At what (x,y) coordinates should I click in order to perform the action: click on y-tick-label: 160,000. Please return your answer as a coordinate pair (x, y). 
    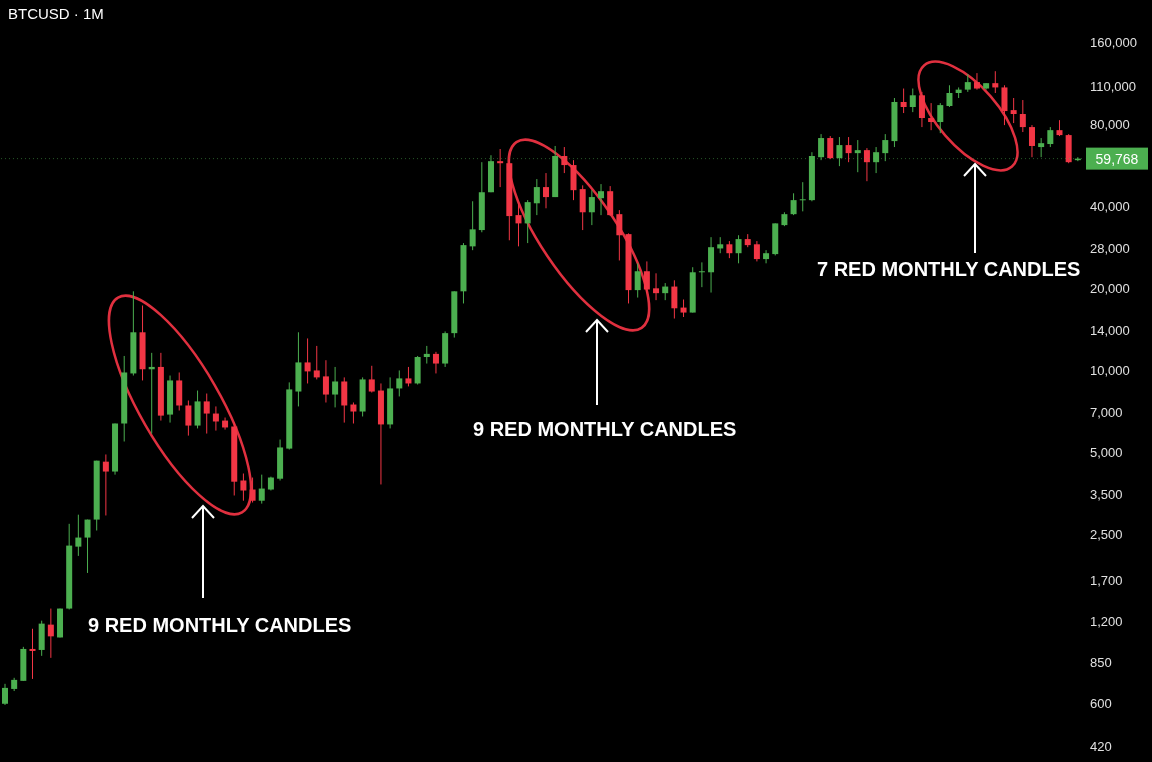
    Looking at the image, I should click on (1113, 42).